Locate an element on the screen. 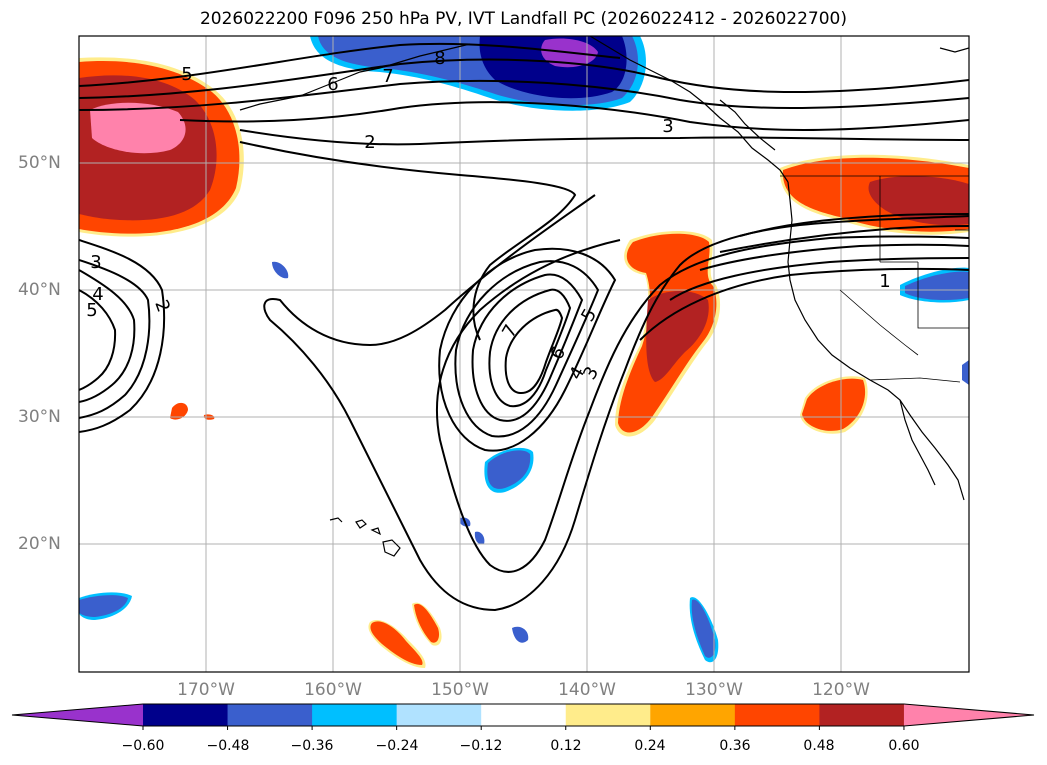  lat-label-50n: 50°N is located at coordinates (39, 163).